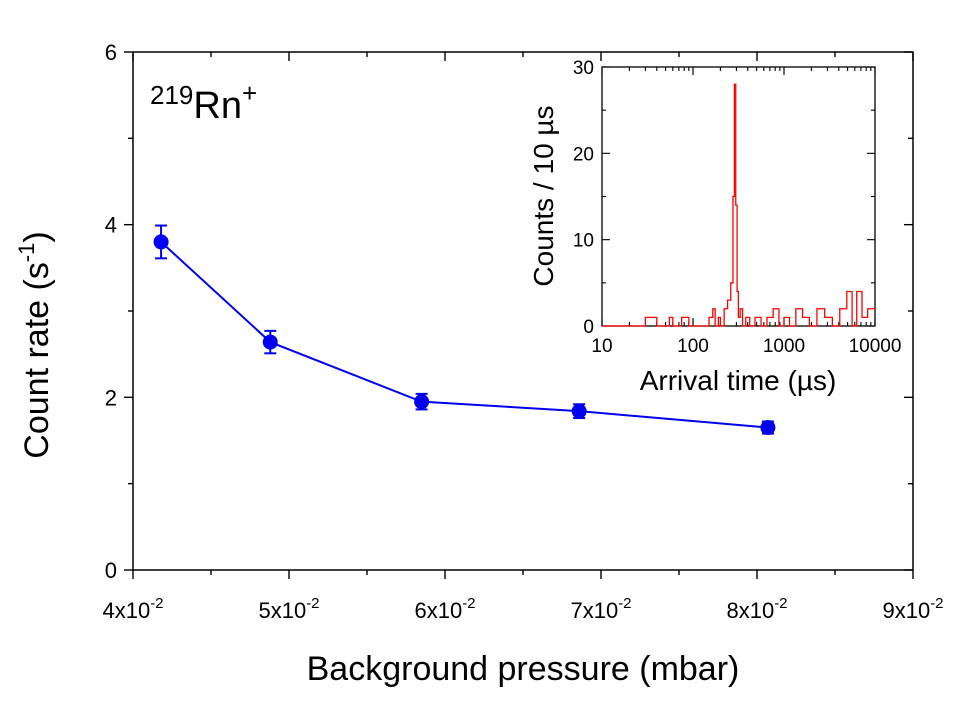  What do you see at coordinates (111, 570) in the screenshot?
I see `main-y-tick-label: 0` at bounding box center [111, 570].